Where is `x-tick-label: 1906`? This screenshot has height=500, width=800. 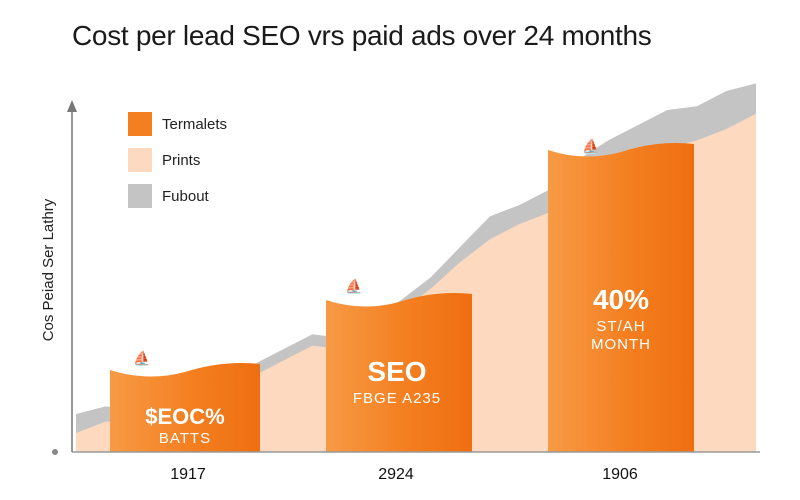 x-tick-label: 1906 is located at coordinates (620, 474).